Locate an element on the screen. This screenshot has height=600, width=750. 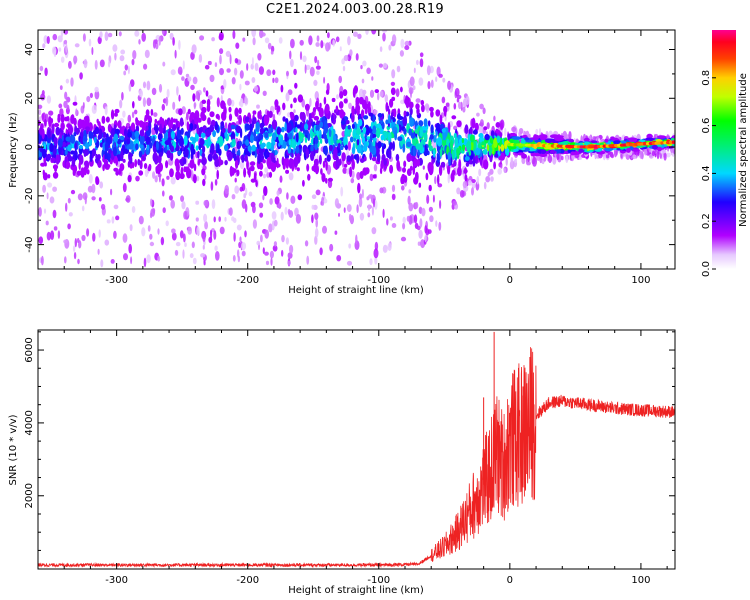
snr-ylabel: SNR (10 * v/v) is located at coordinates (13, 449).